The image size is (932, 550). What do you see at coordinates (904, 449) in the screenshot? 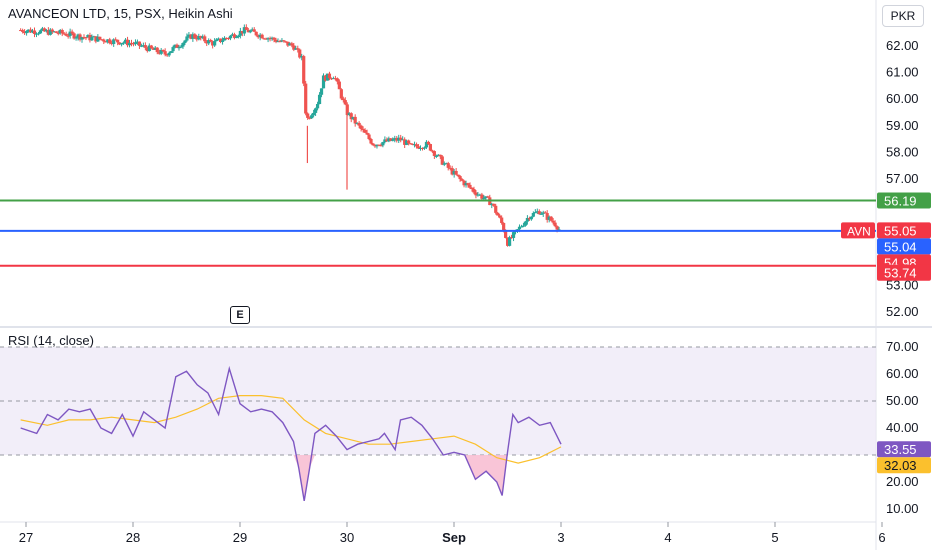
I see `rsi-value-label` at bounding box center [904, 449].